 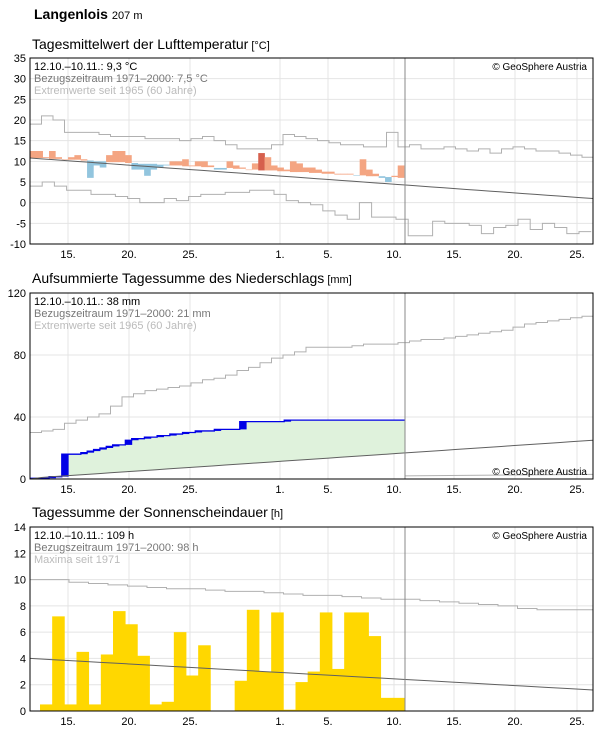 What do you see at coordinates (393, 722) in the screenshot?
I see `sun-xtick-label-5: 10.` at bounding box center [393, 722].